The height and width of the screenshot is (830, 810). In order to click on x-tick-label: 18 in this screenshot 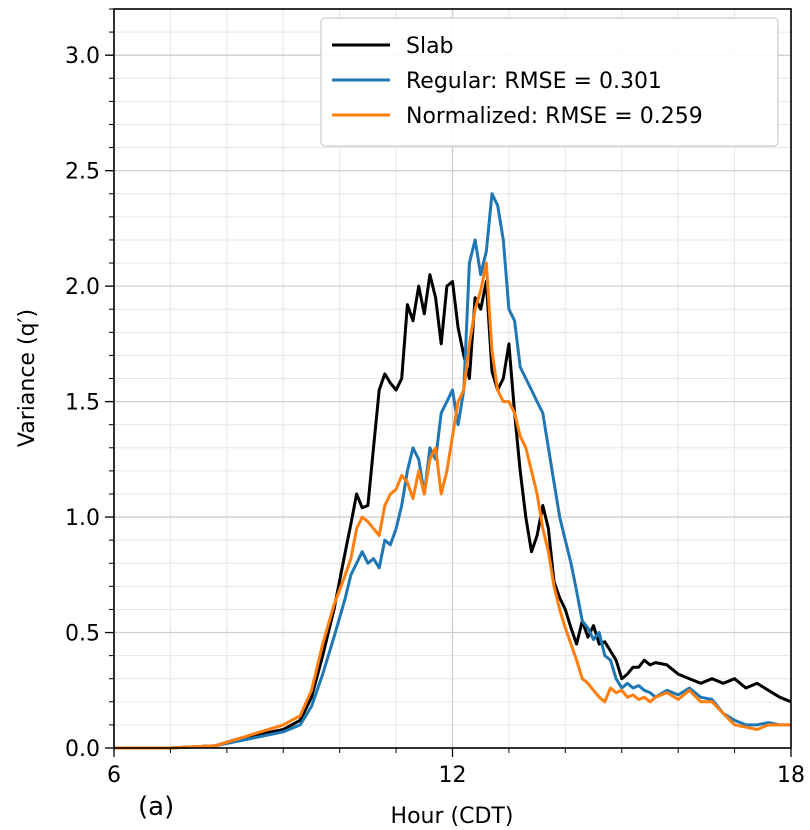, I will do `click(791, 775)`.